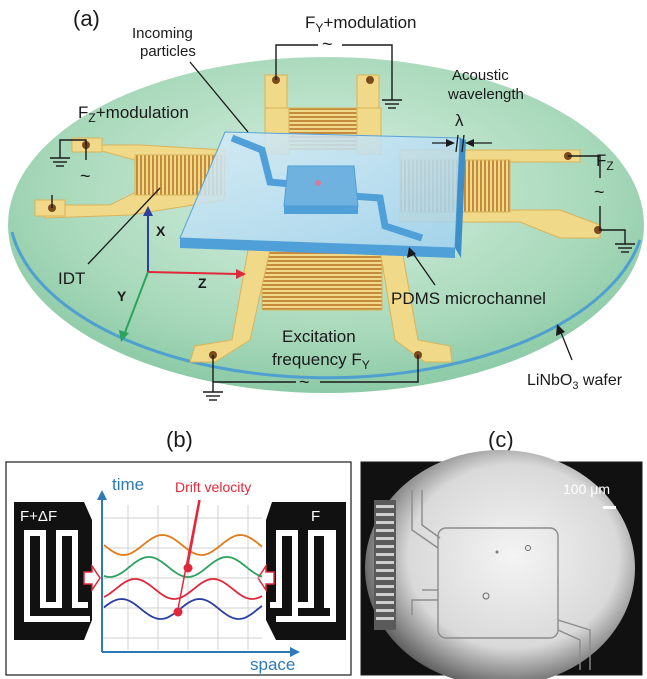 Image resolution: width=647 pixels, height=679 pixels. Describe the element at coordinates (53, 571) in the screenshot. I see `idt-left-b` at that location.